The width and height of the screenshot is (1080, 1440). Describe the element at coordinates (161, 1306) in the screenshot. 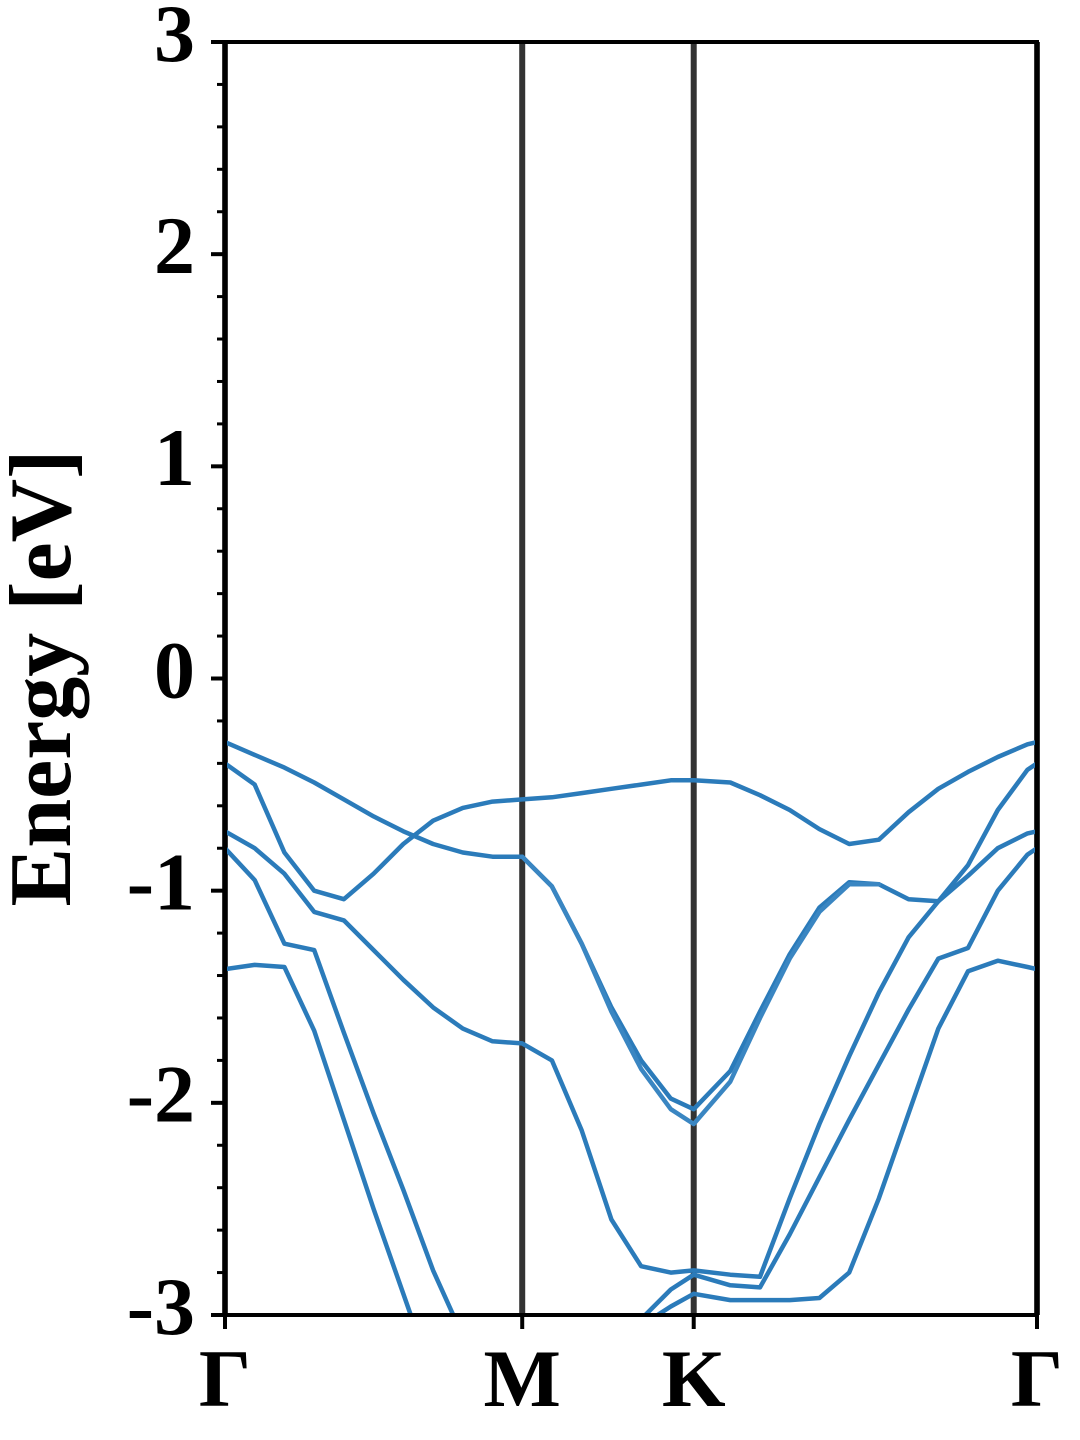

I see `y-tick-label: -3` at that location.